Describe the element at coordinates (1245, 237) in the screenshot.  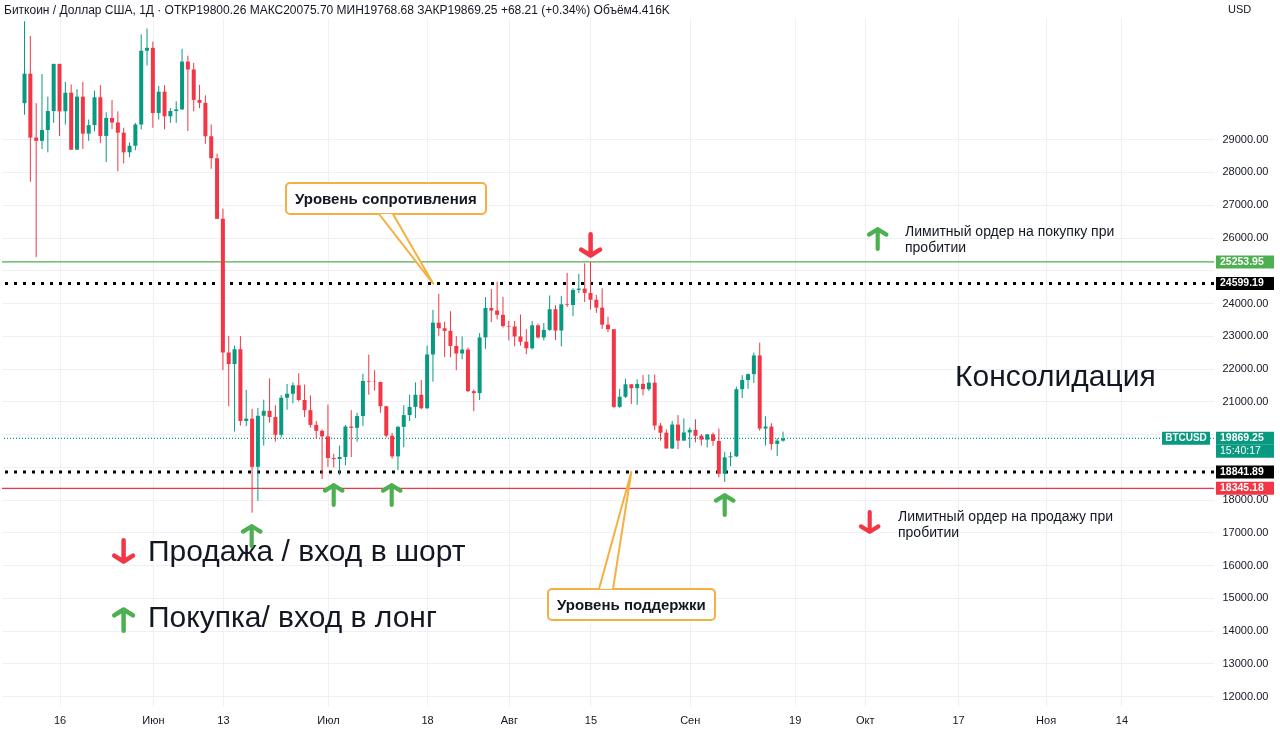
I see `y-tick-label: 26000.00` at that location.